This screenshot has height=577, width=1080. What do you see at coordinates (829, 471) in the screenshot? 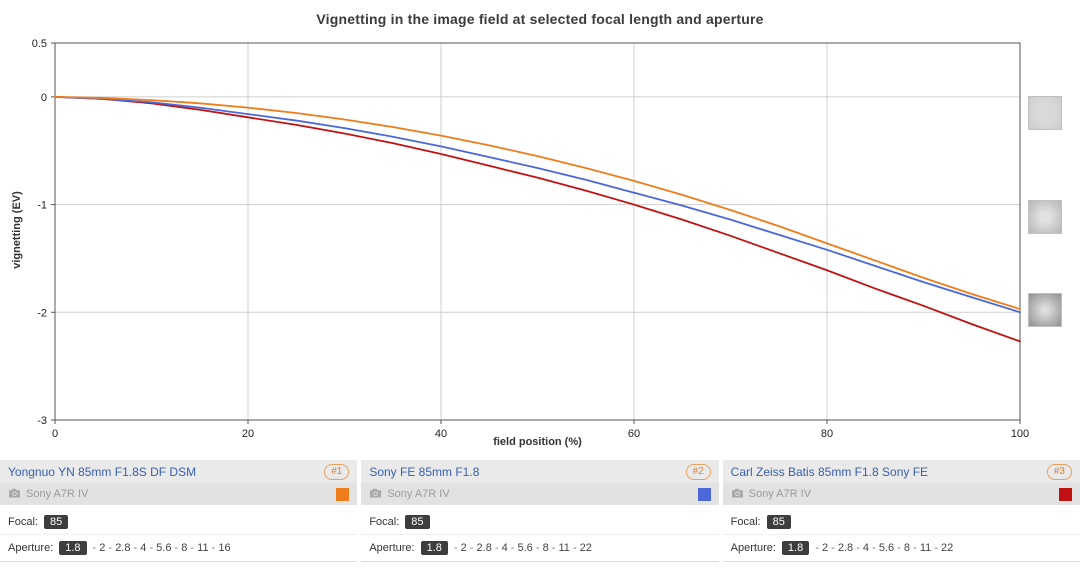
I see `lens-name-link: Carl Zeiss Batis 85mm F1.8 Sony FE` at bounding box center [829, 471].